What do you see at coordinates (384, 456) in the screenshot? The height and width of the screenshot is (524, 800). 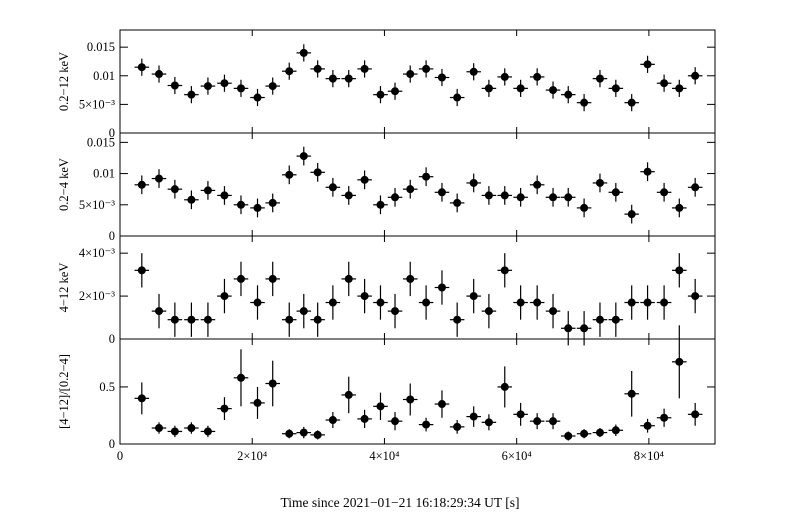 I see `x-tick-label: 4×10⁴` at bounding box center [384, 456].